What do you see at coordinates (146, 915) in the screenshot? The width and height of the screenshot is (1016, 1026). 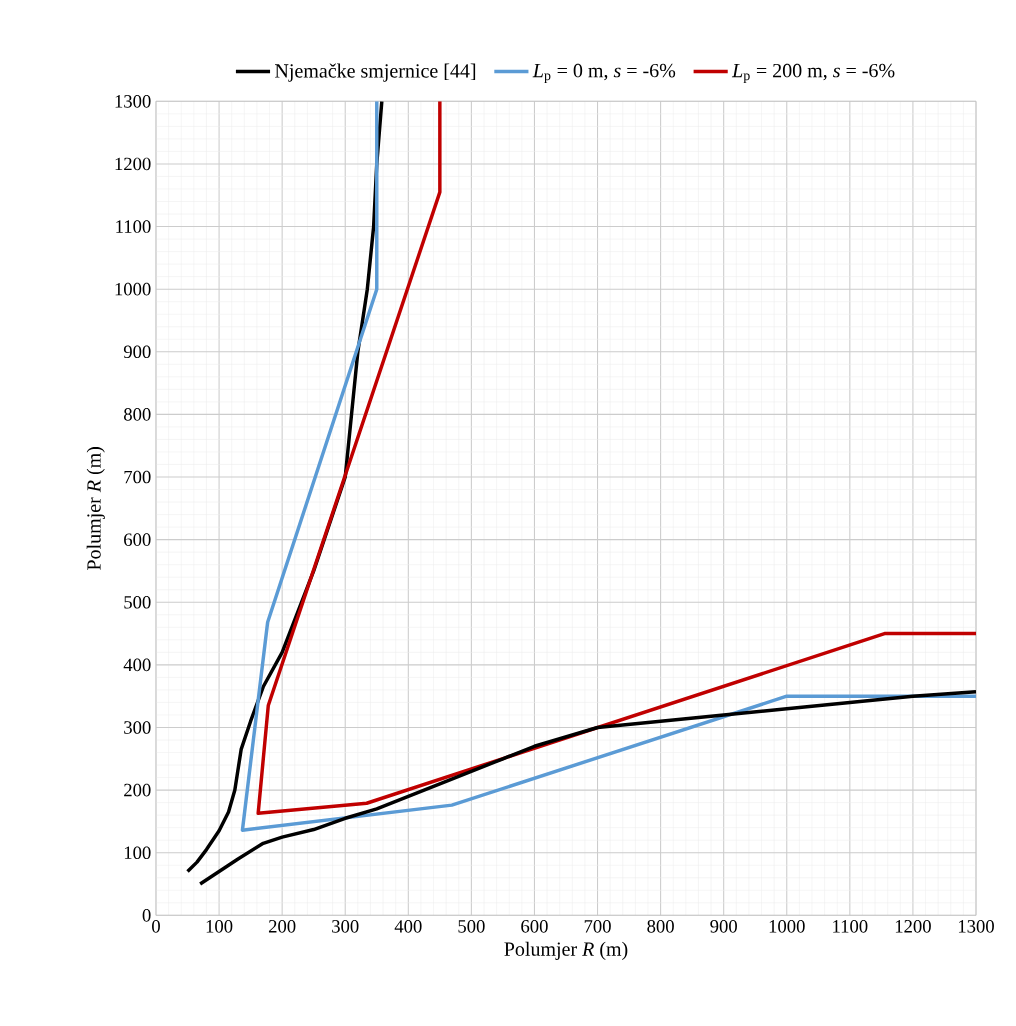 I see `y-tick-label: 0` at bounding box center [146, 915].